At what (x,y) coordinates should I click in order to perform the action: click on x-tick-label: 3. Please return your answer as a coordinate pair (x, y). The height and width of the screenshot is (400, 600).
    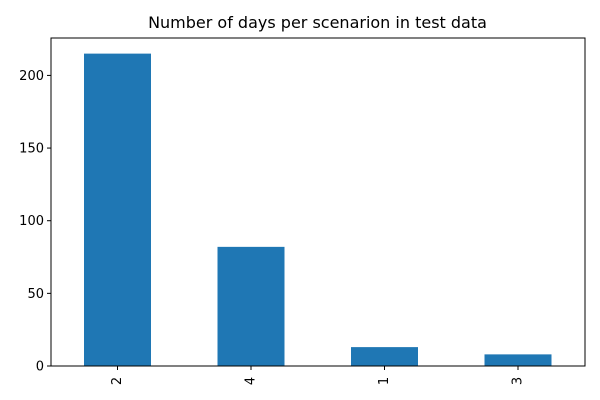
    Looking at the image, I should click on (518, 381).